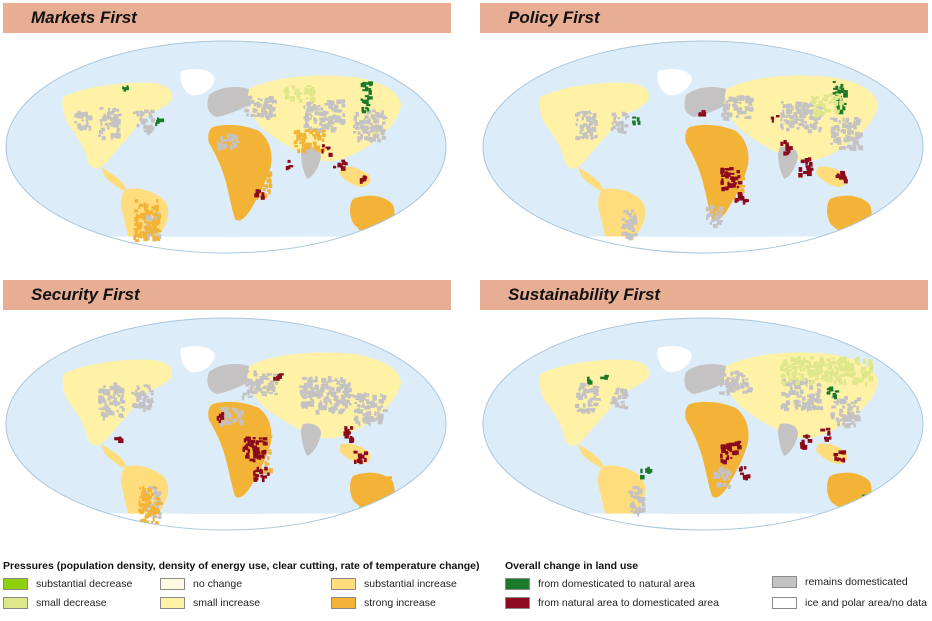 This screenshot has height=621, width=932. Describe the element at coordinates (218, 584) in the screenshot. I see `legend-label: no change` at that location.